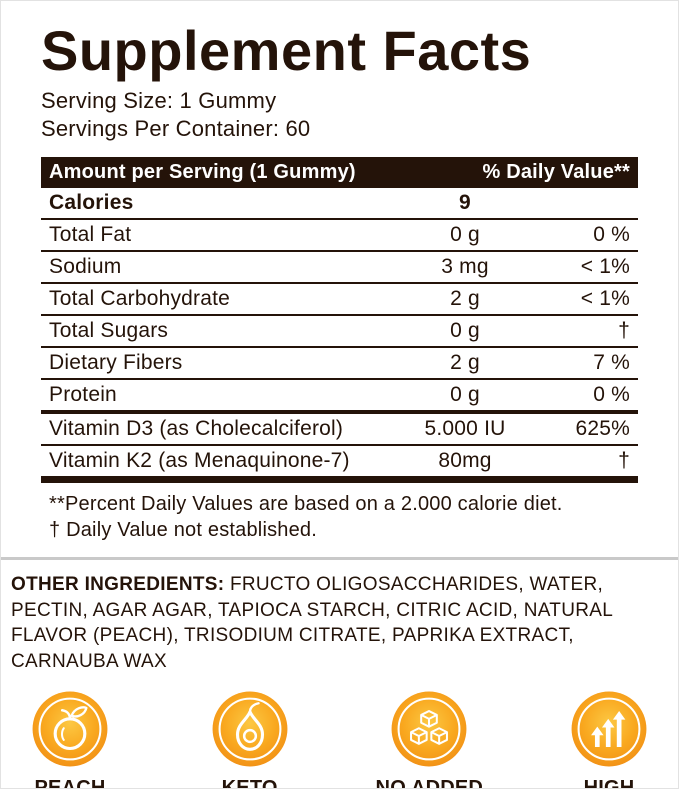  What do you see at coordinates (176, 128) in the screenshot?
I see `servings-per-container: Servings Per Container: 60` at bounding box center [176, 128].